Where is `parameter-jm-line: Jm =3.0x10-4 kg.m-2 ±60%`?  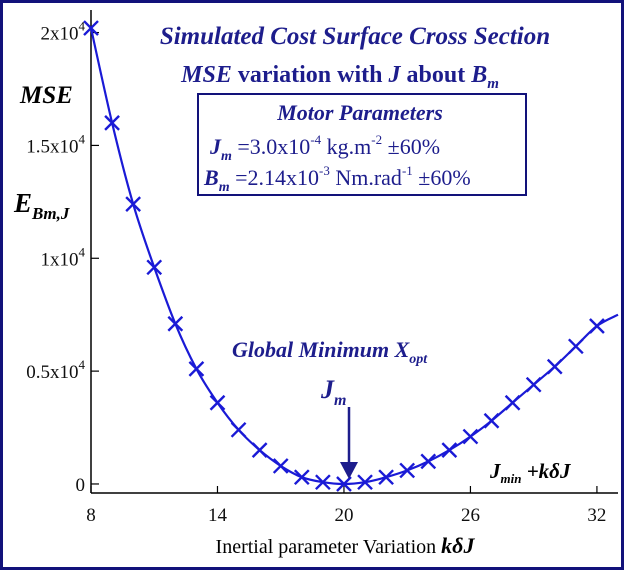 parameter-jm-line: Jm =3.0x10-4 kg.m-2 ±60% is located at coordinates (324, 148).